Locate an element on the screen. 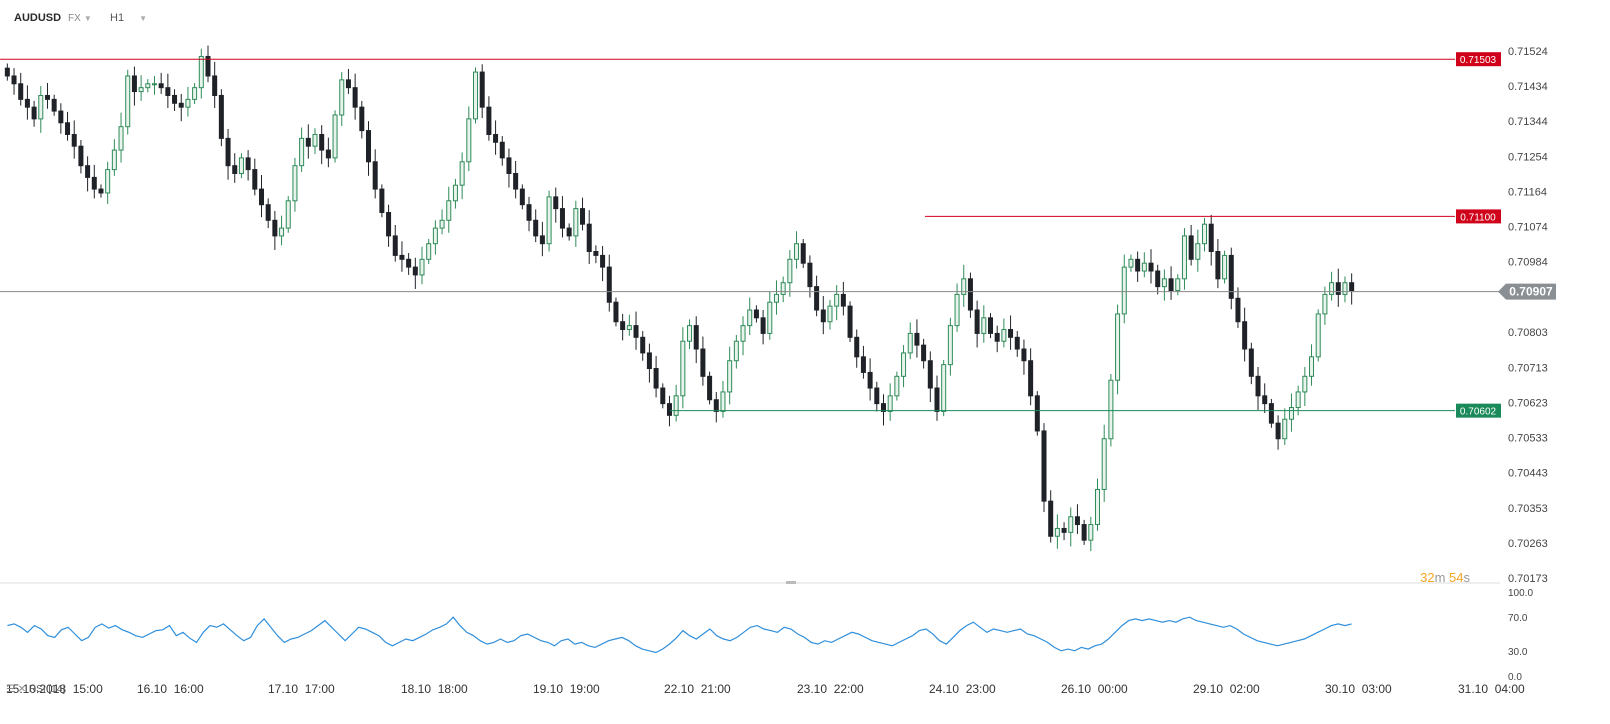 Image resolution: width=1610 pixels, height=724 pixels. rsi-indicator-label: ☰ ✕ RSI [14] is located at coordinates (35, 689).